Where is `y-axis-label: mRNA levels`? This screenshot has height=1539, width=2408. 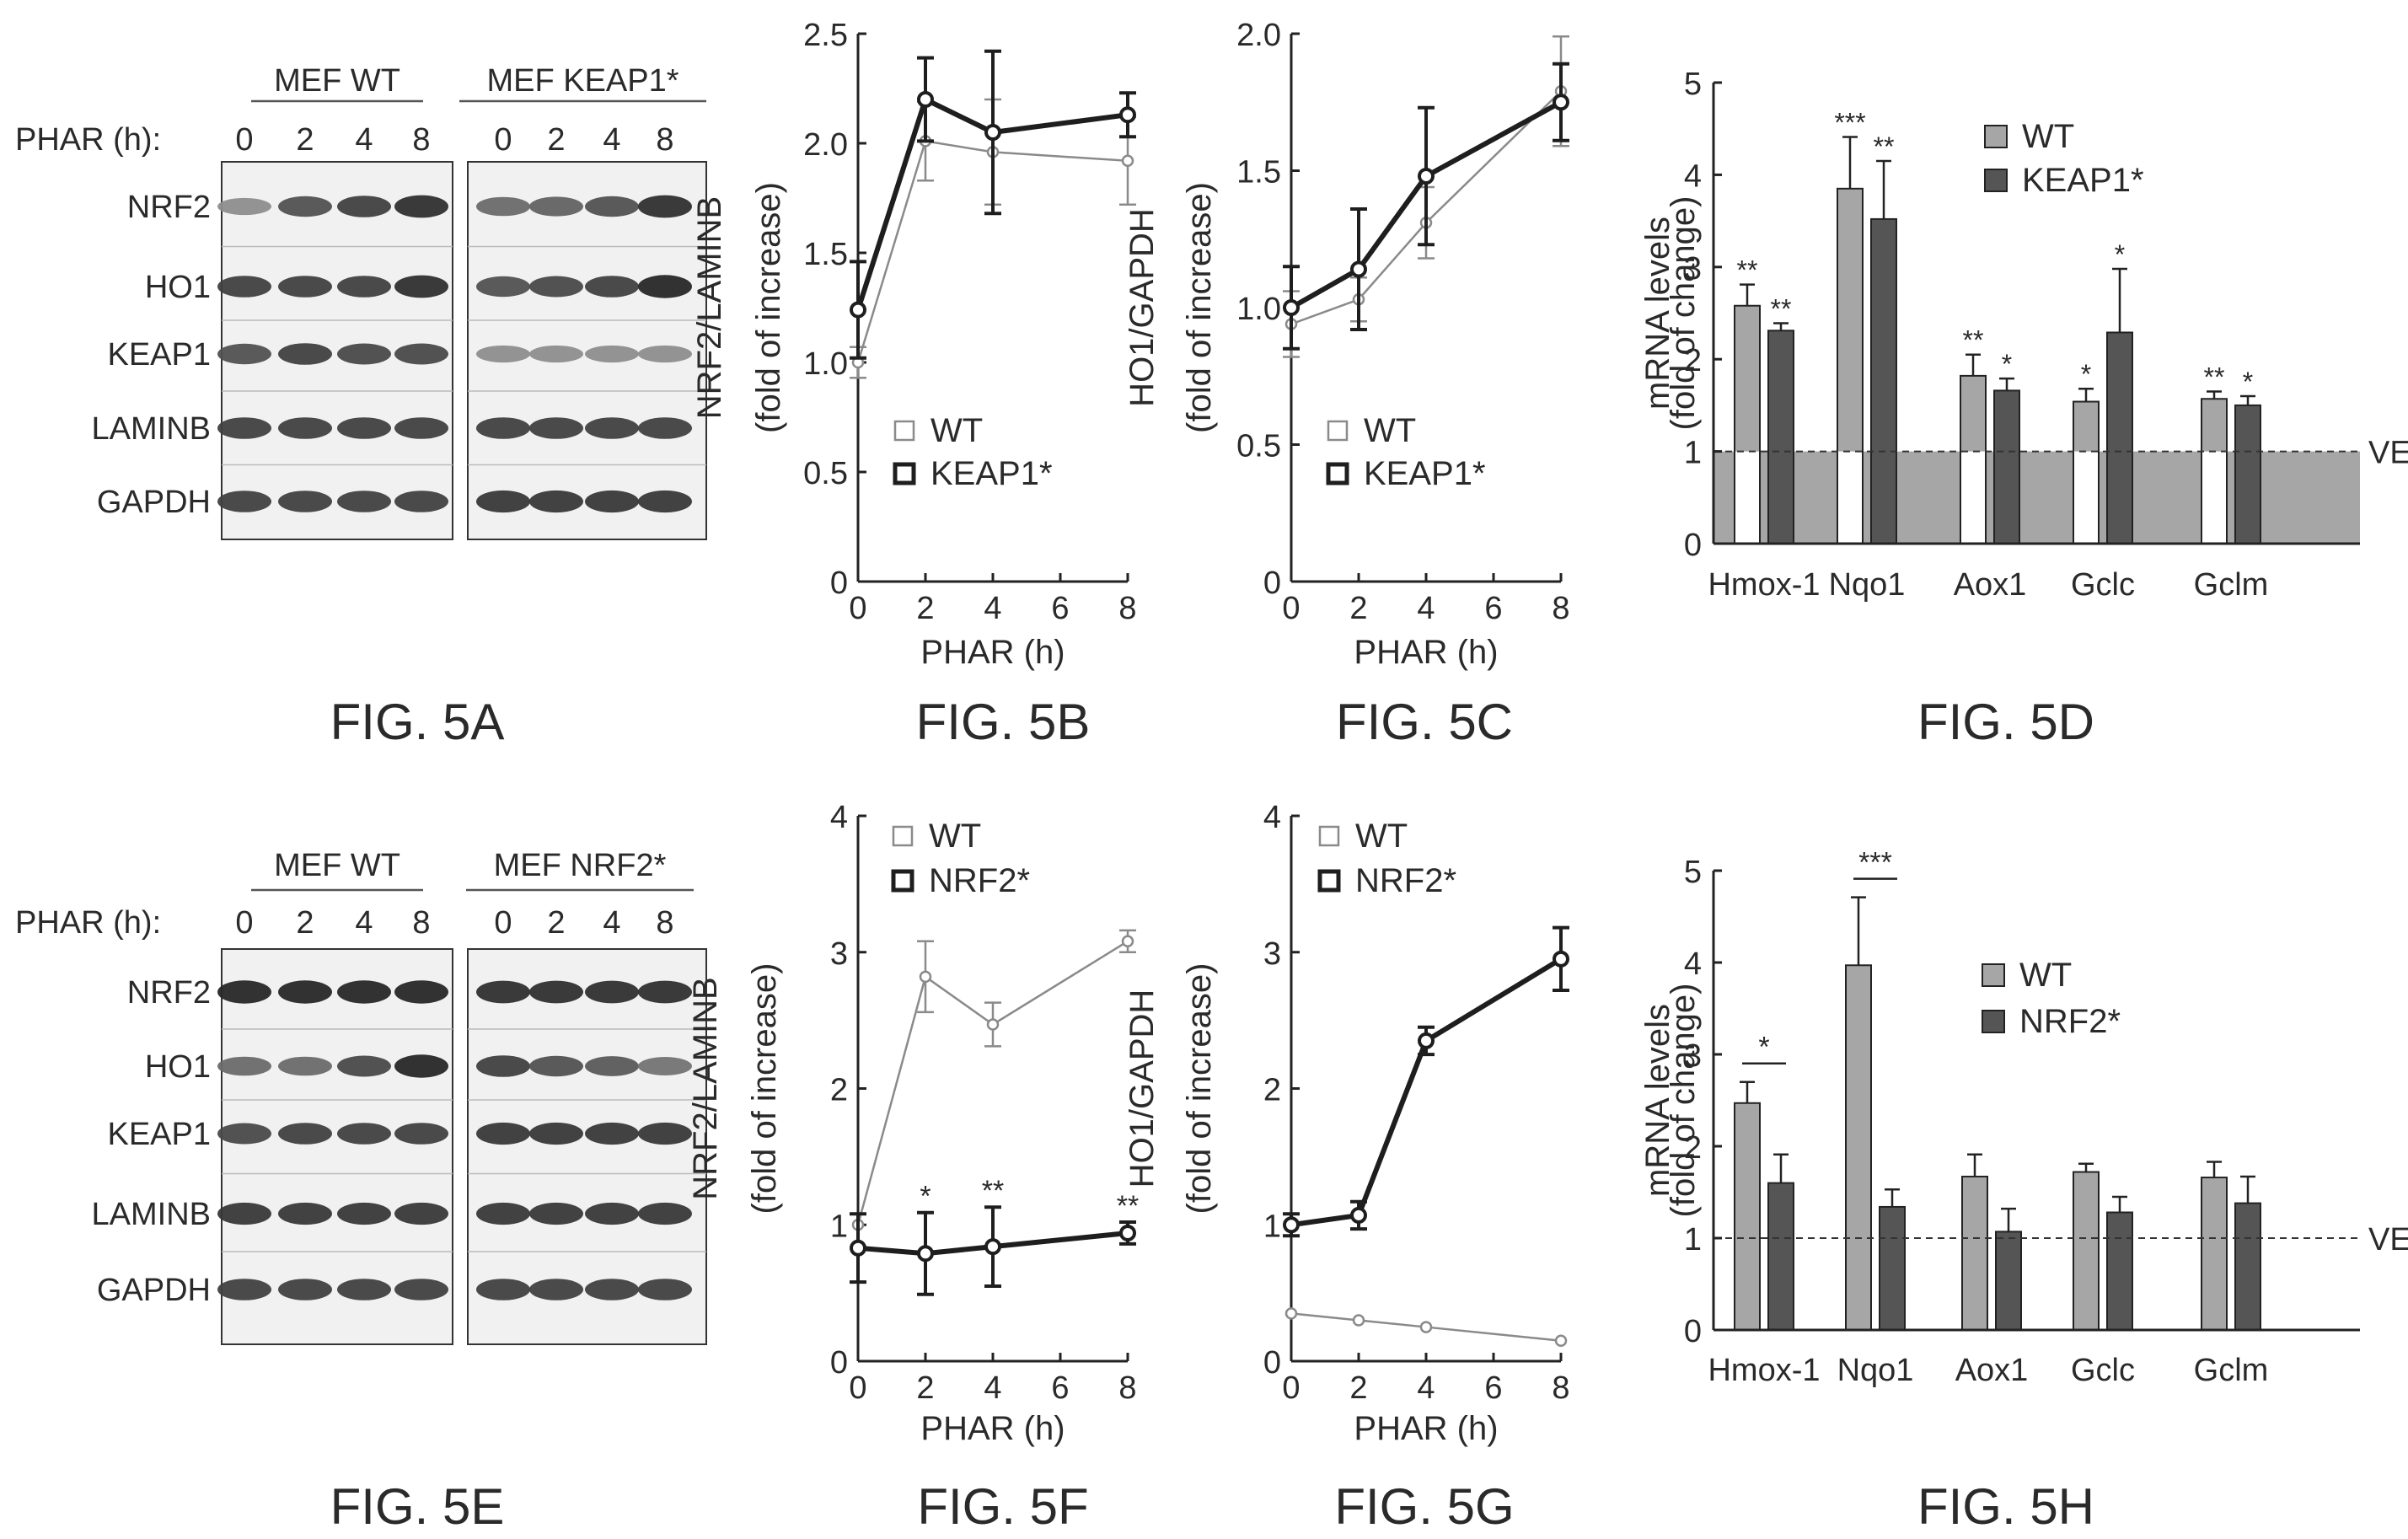 y-axis-label: mRNA levels is located at coordinates (1657, 1100).